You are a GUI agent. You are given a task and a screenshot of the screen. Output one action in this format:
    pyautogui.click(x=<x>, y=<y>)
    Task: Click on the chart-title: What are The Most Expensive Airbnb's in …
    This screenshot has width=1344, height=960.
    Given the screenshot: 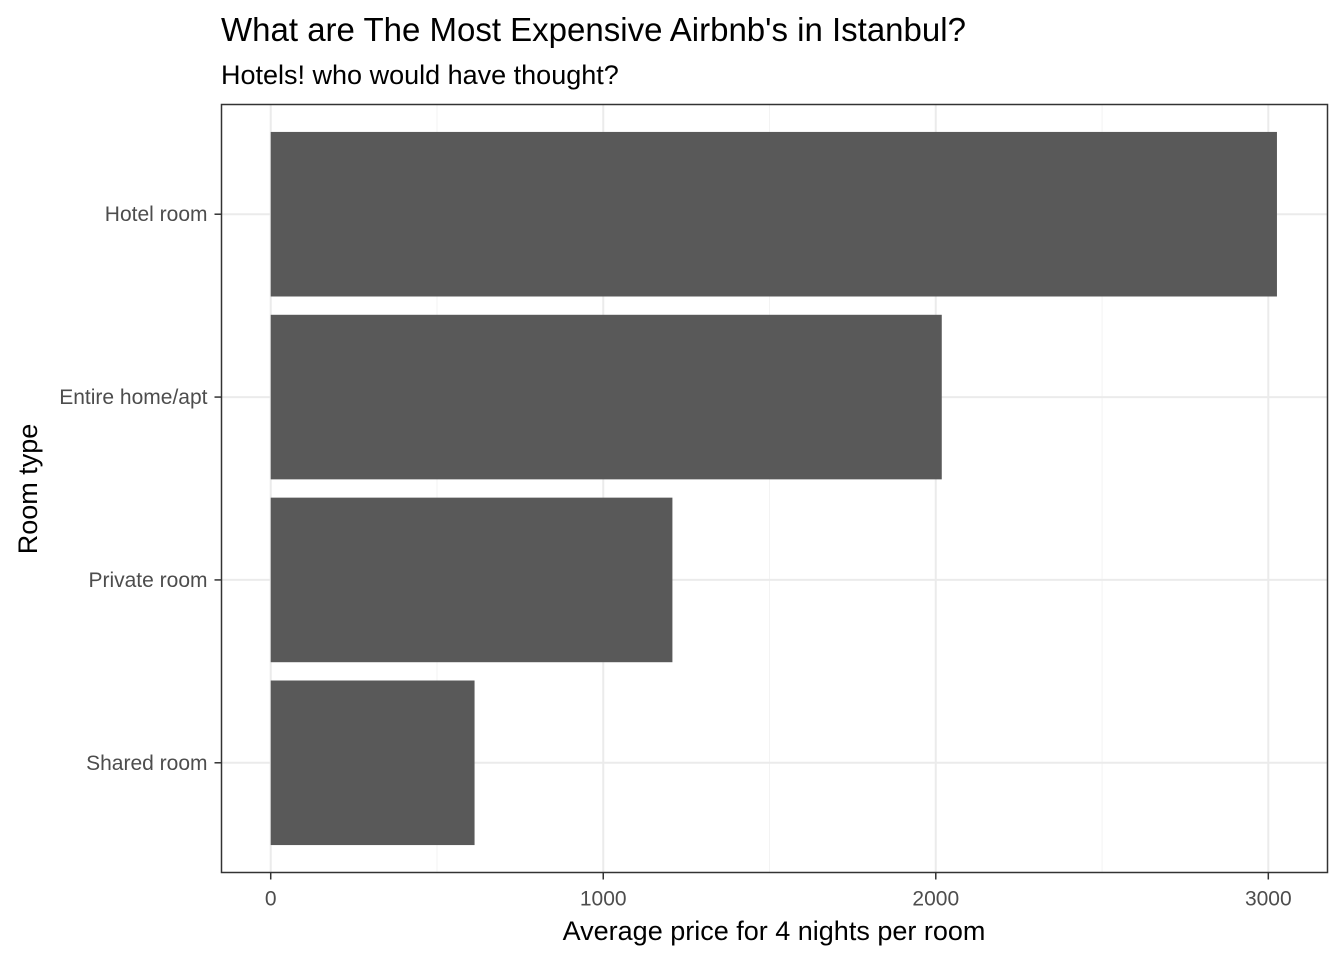 What is the action you would take?
    pyautogui.click(x=593, y=29)
    